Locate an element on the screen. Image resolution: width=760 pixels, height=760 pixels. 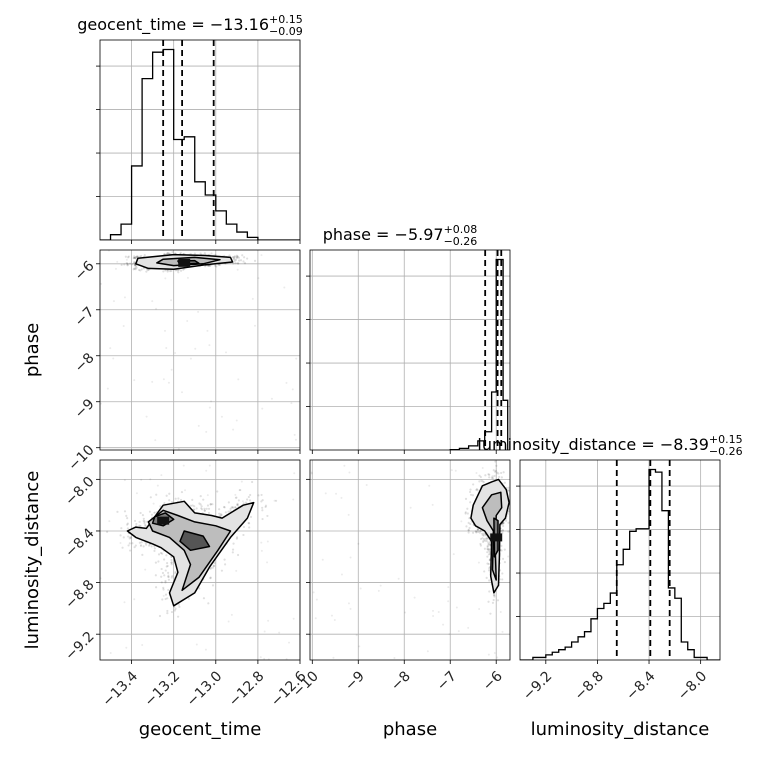
density-peak is located at coordinates (496, 537).